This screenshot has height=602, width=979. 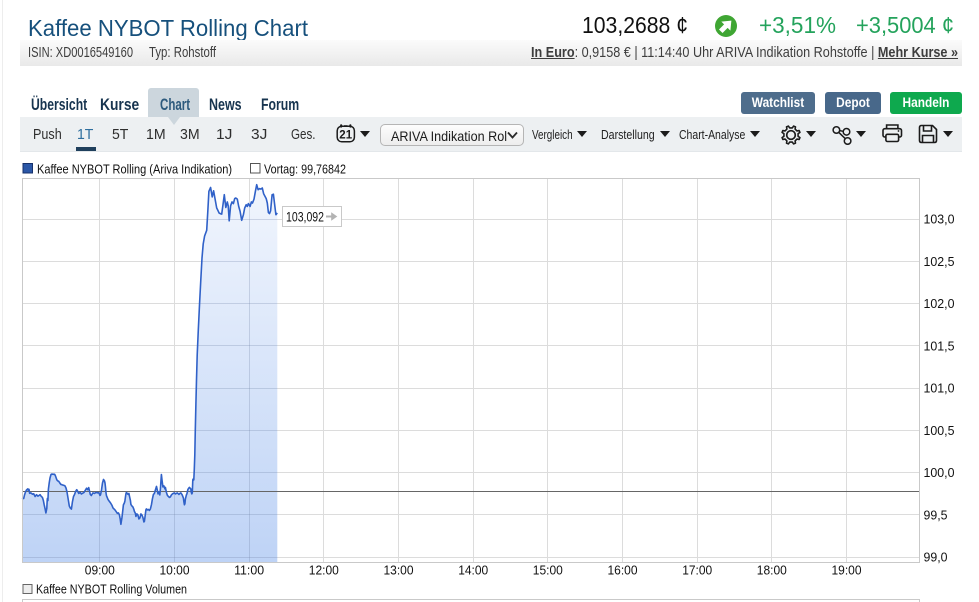 I want to click on svg-text: 99,5, so click(x=936, y=514).